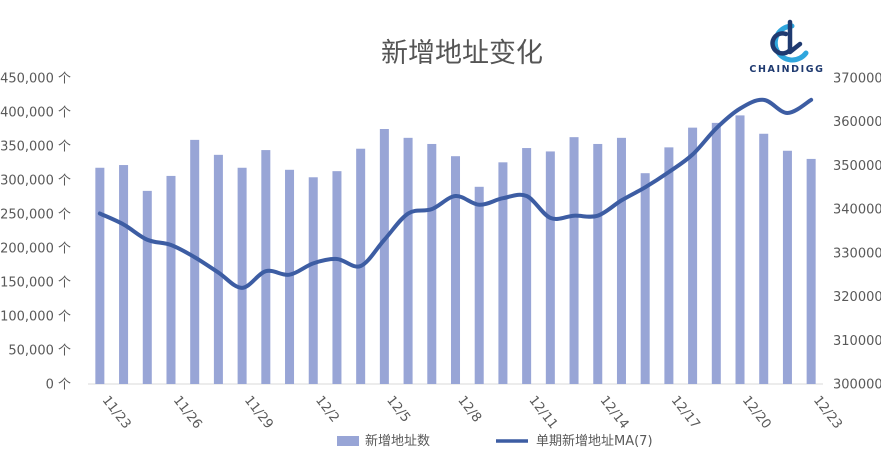  I want to click on y-right-tick-label: 360000, so click(857, 122).